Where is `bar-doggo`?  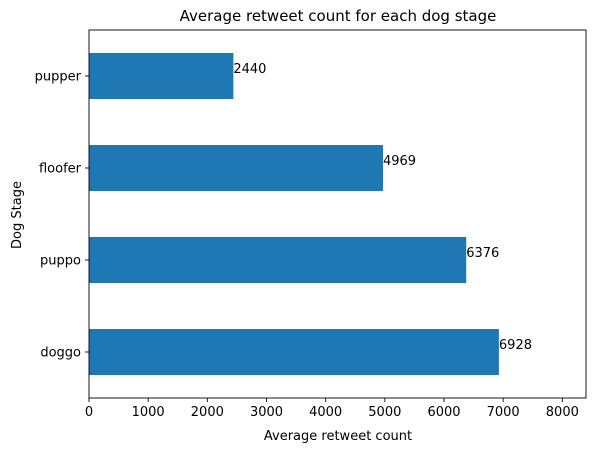 bar-doggo is located at coordinates (294, 352).